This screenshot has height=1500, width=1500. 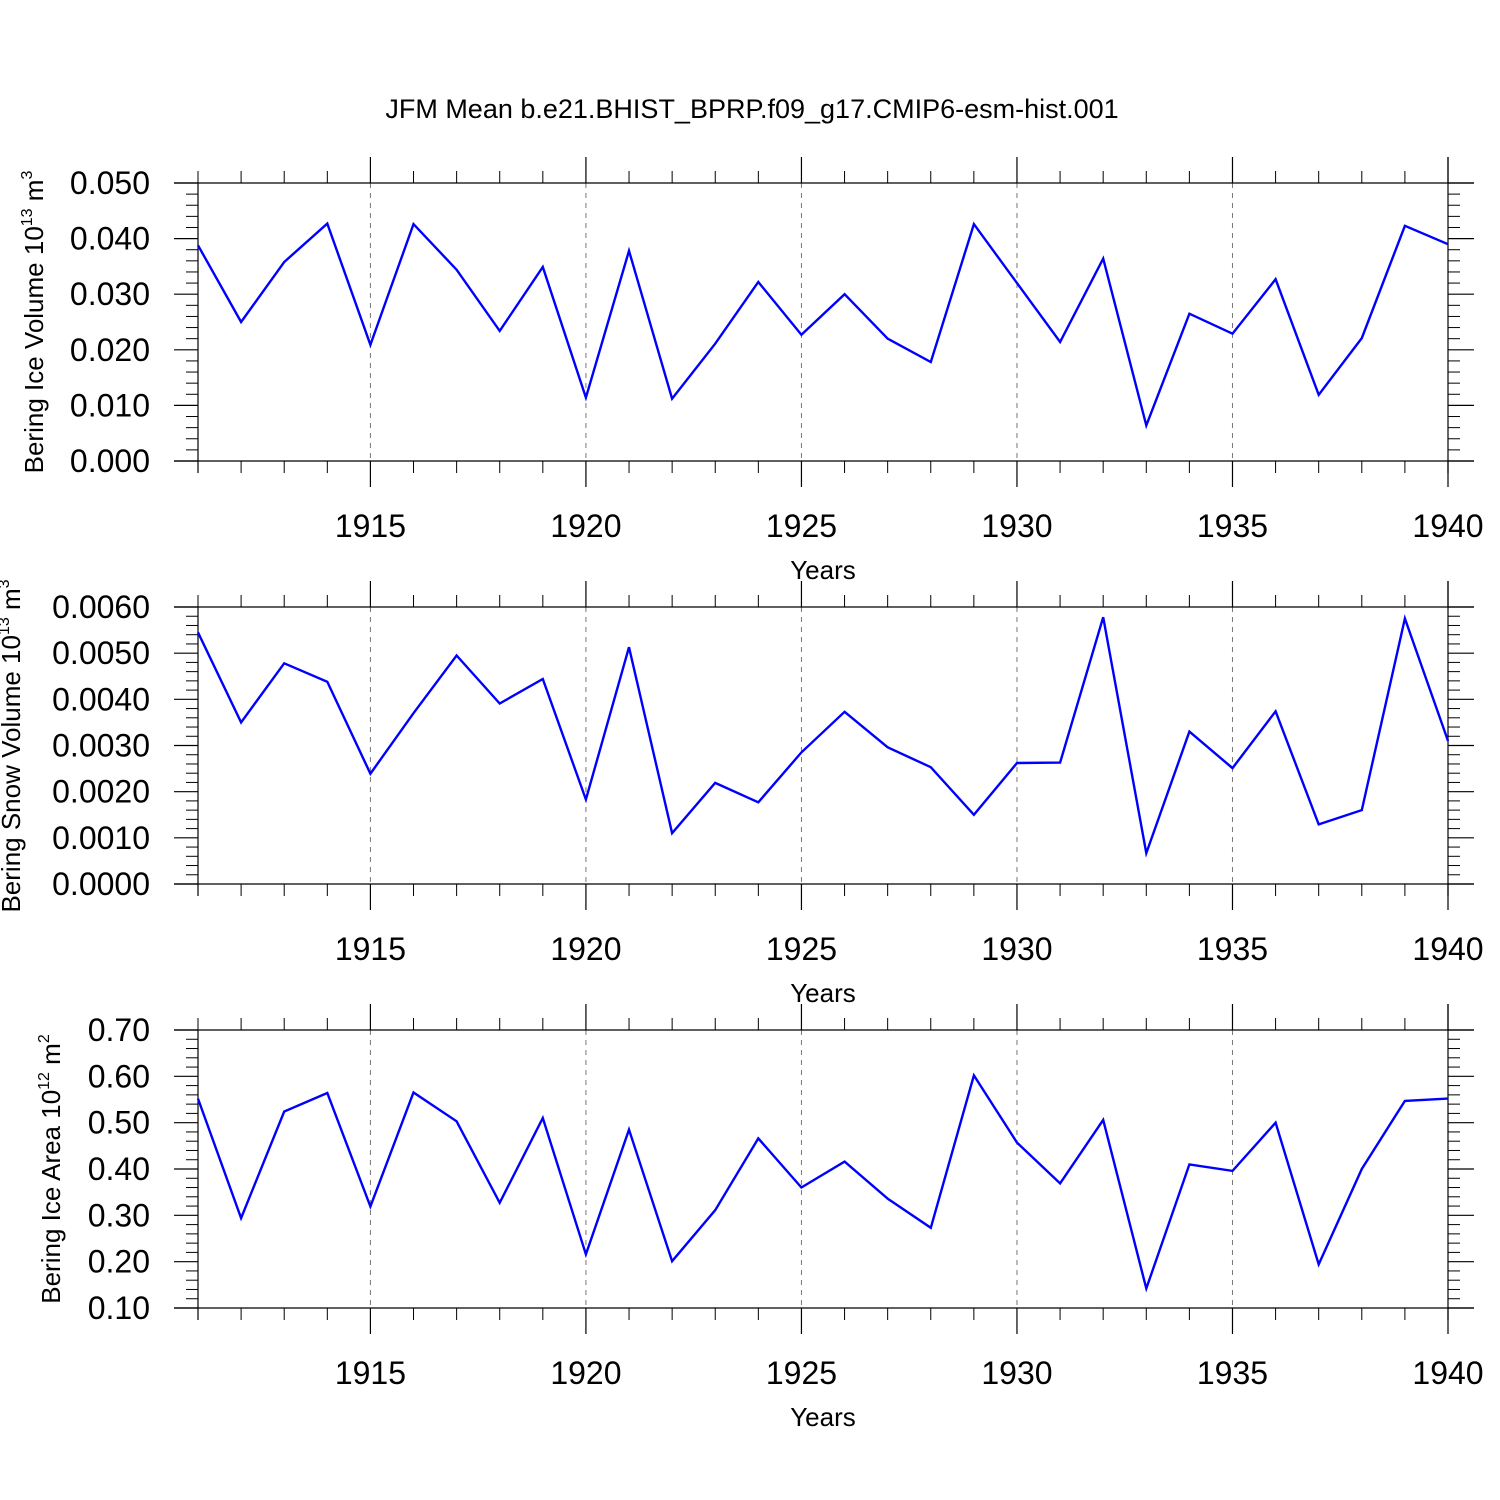 I want to click on y-axis-label: Bering Ice Area 1012 m2, so click(x=51, y=1169).